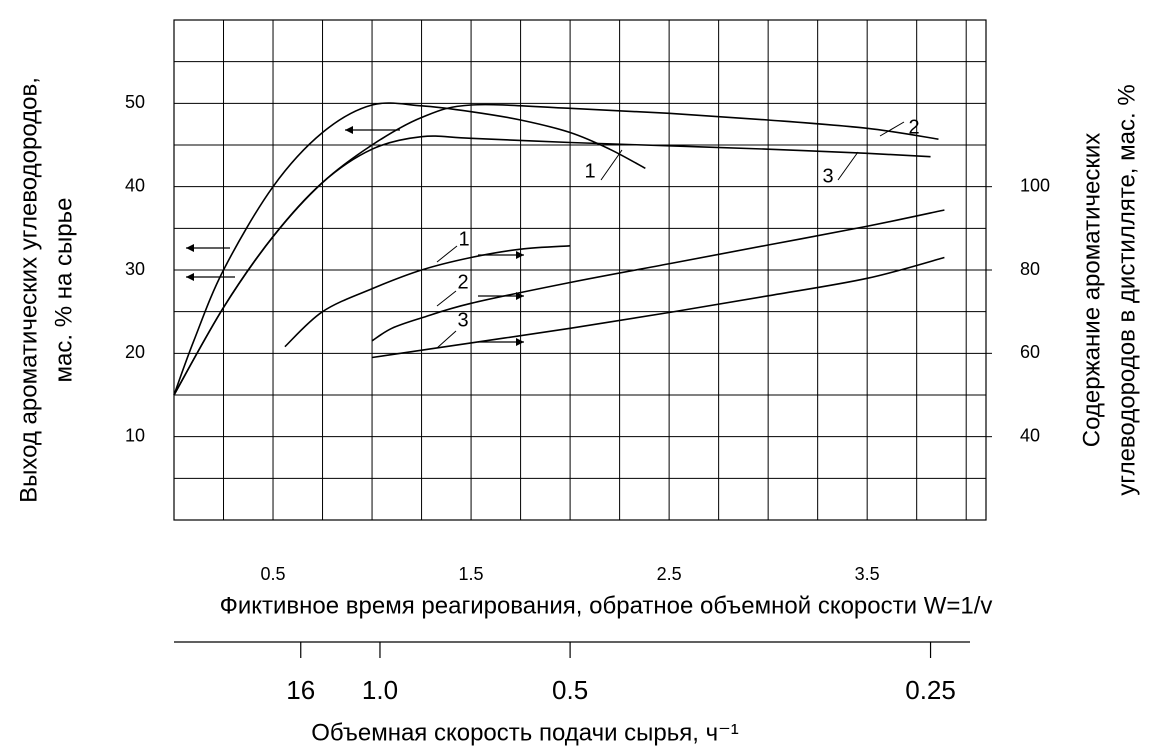 The width and height of the screenshot is (1161, 753). I want to click on x2-tick-label: 16, so click(300, 690).